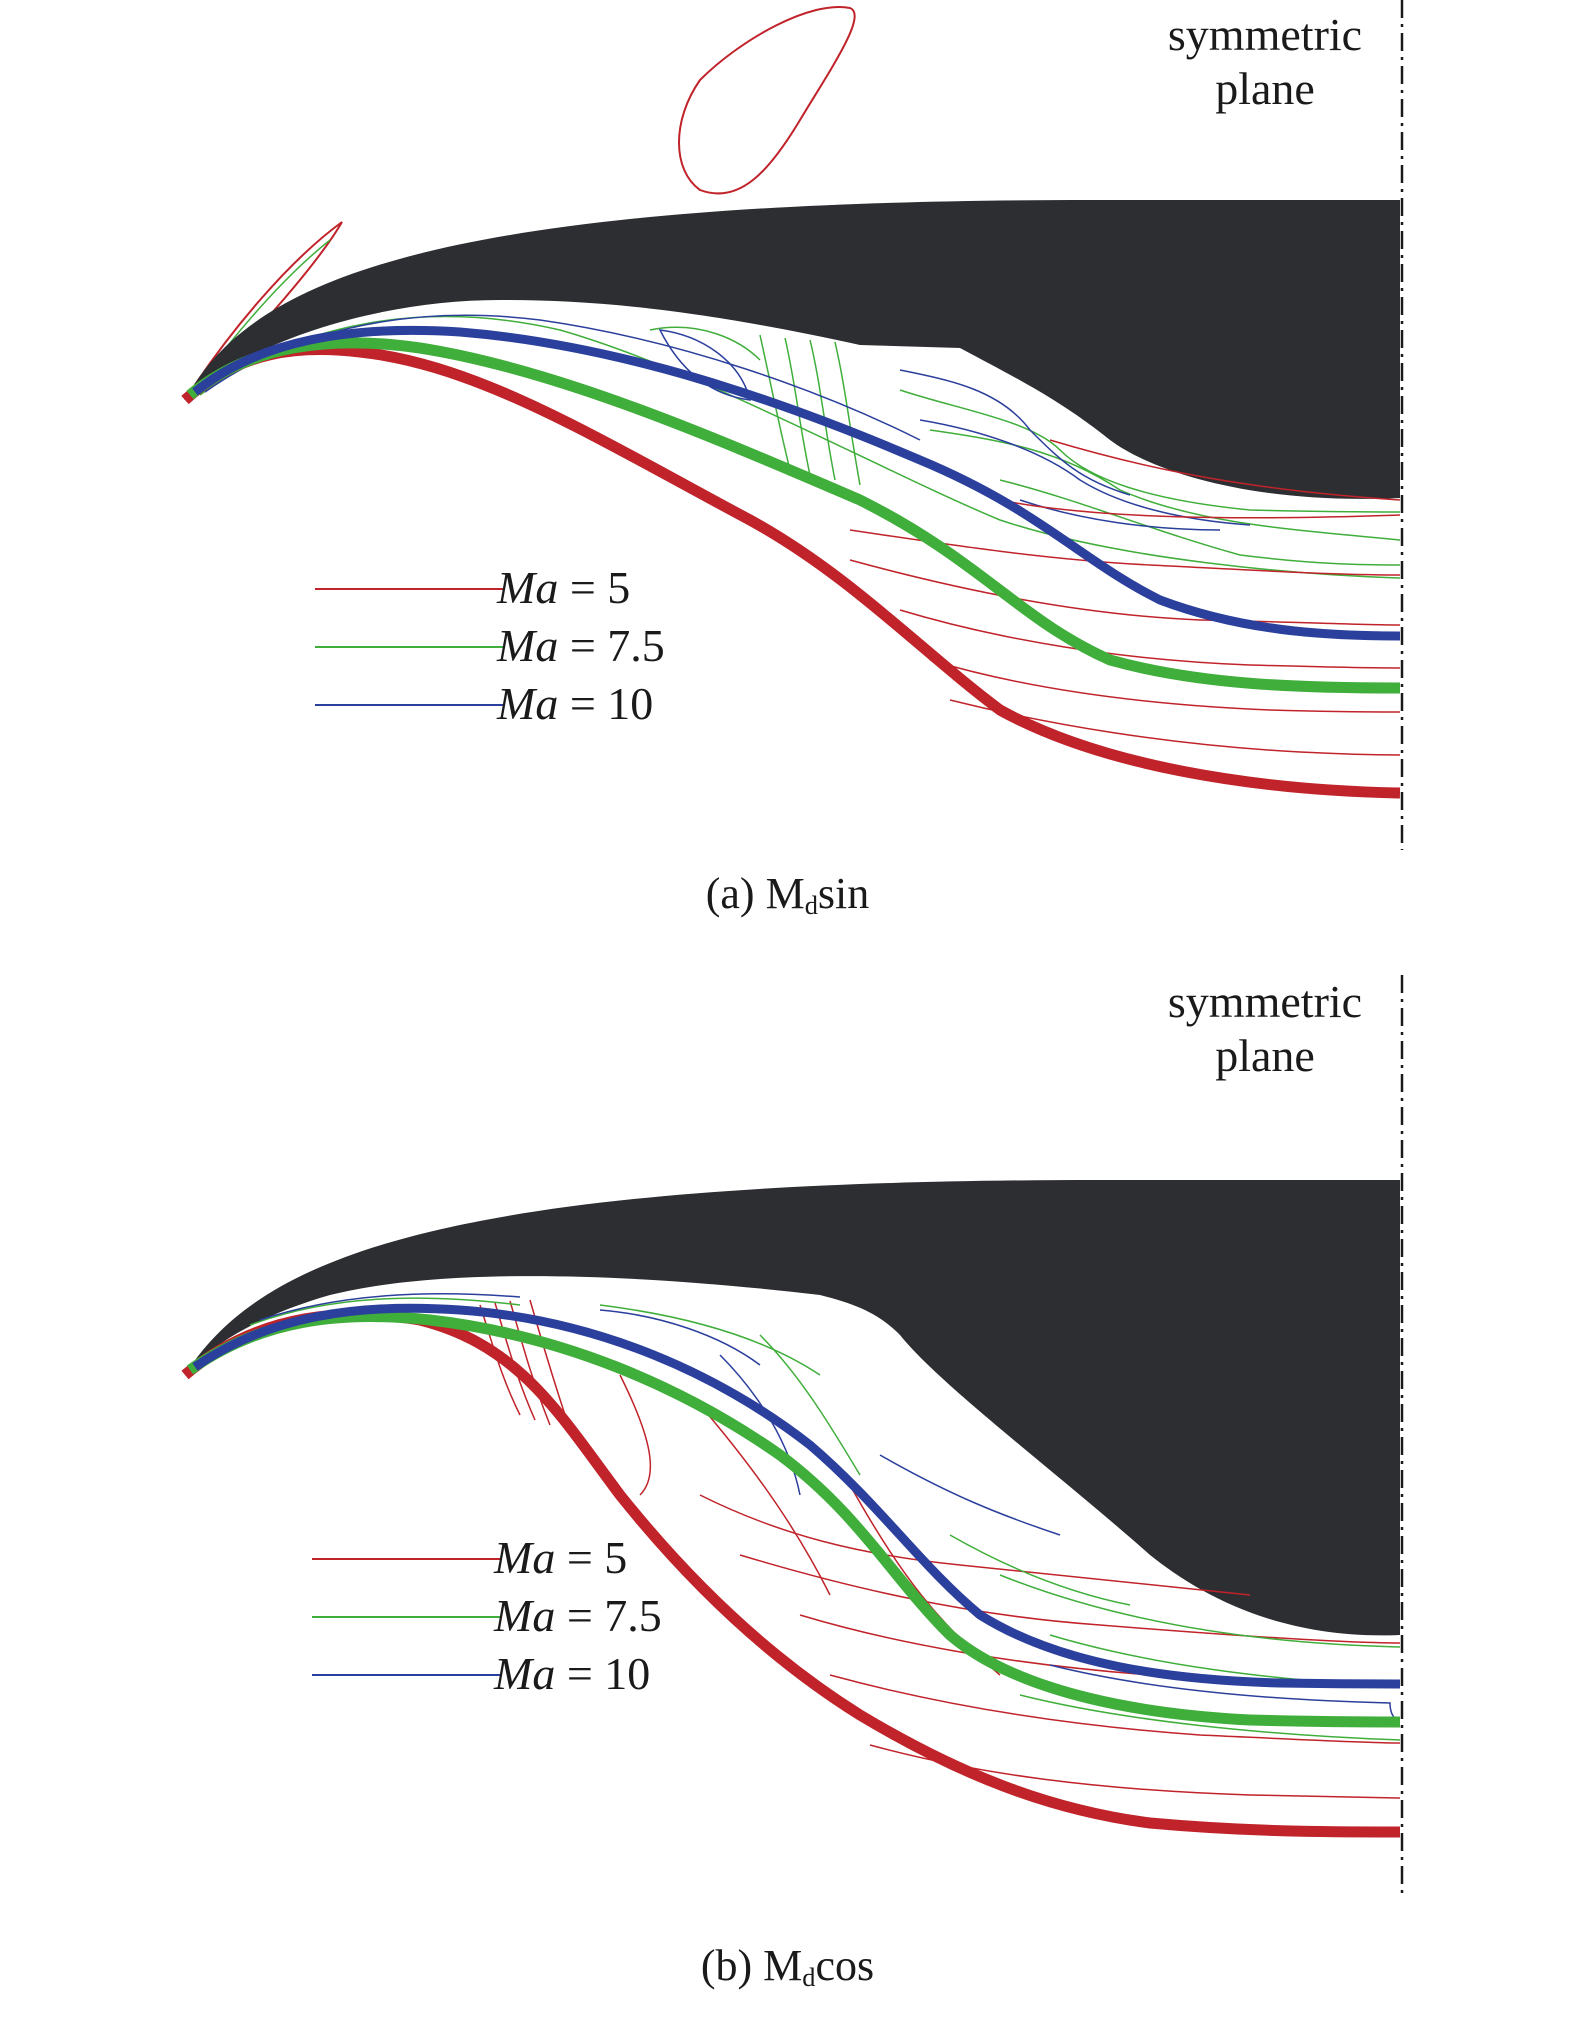  I want to click on legend-a: Ma = 5 Ma = 7.5 Ma = 10, so click(525, 650).